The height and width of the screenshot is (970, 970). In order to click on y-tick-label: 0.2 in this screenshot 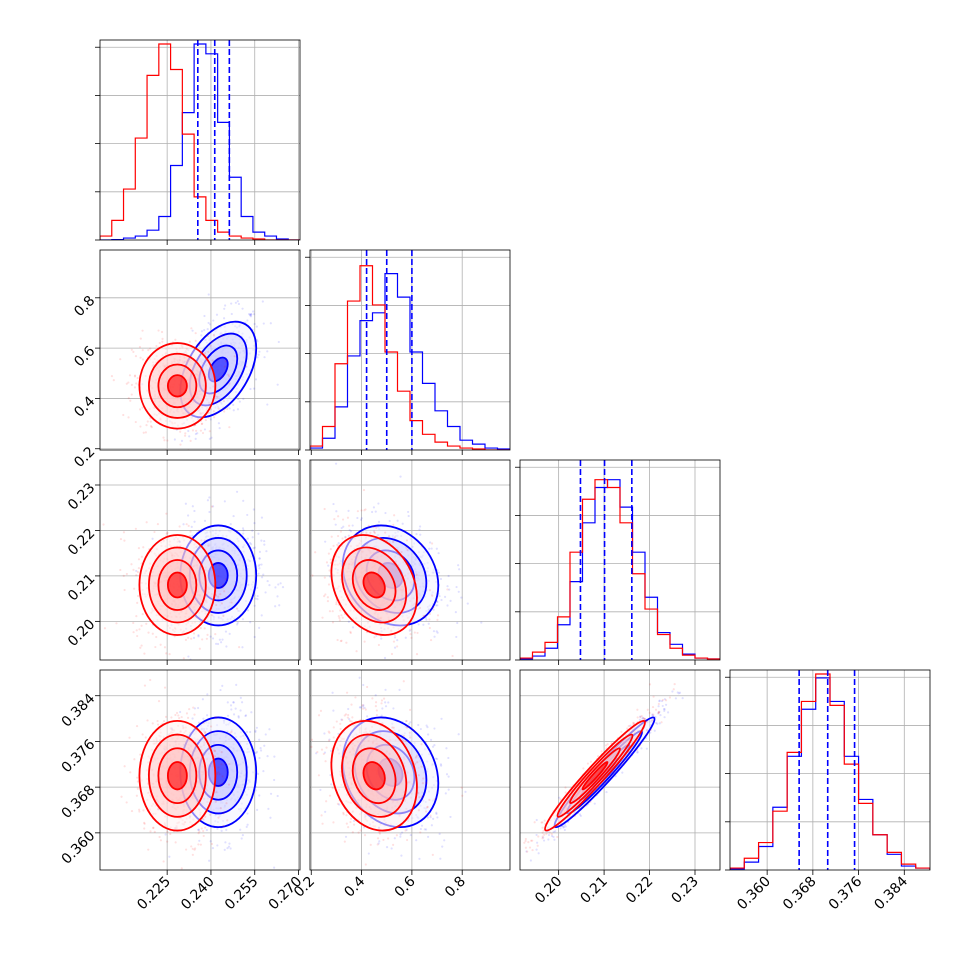, I will do `click(84, 457)`.